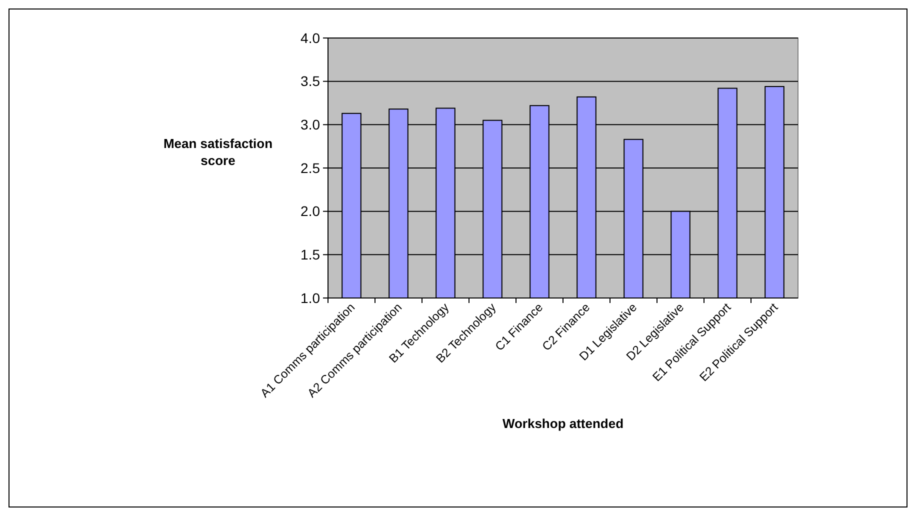 The height and width of the screenshot is (517, 917). I want to click on x-axis-title: Workshop attended, so click(563, 423).